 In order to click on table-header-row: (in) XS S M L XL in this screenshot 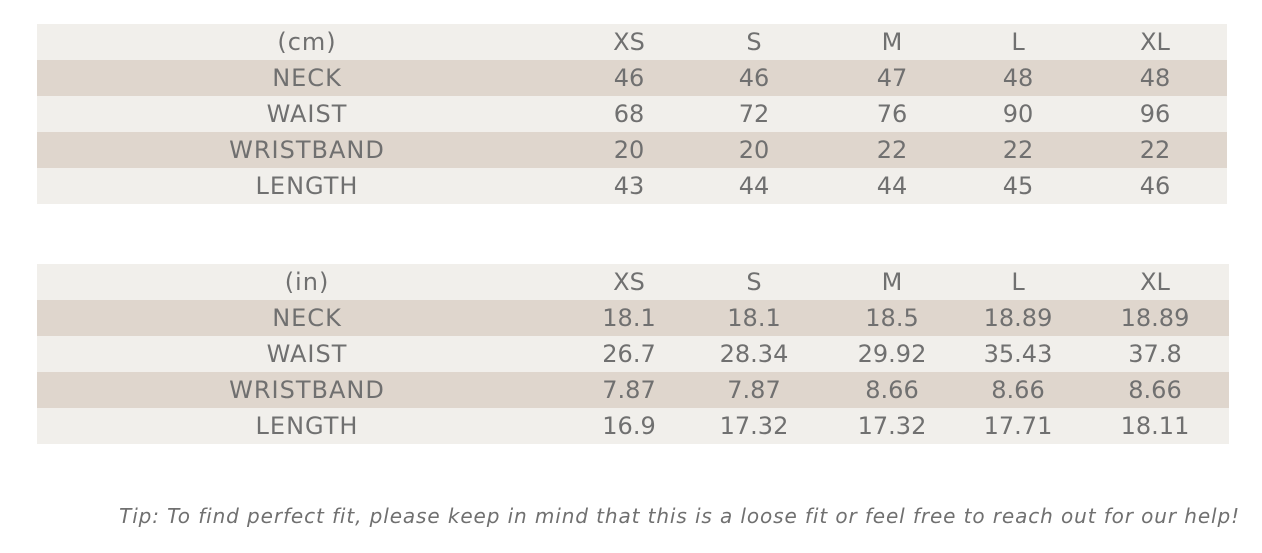, I will do `click(633, 282)`.